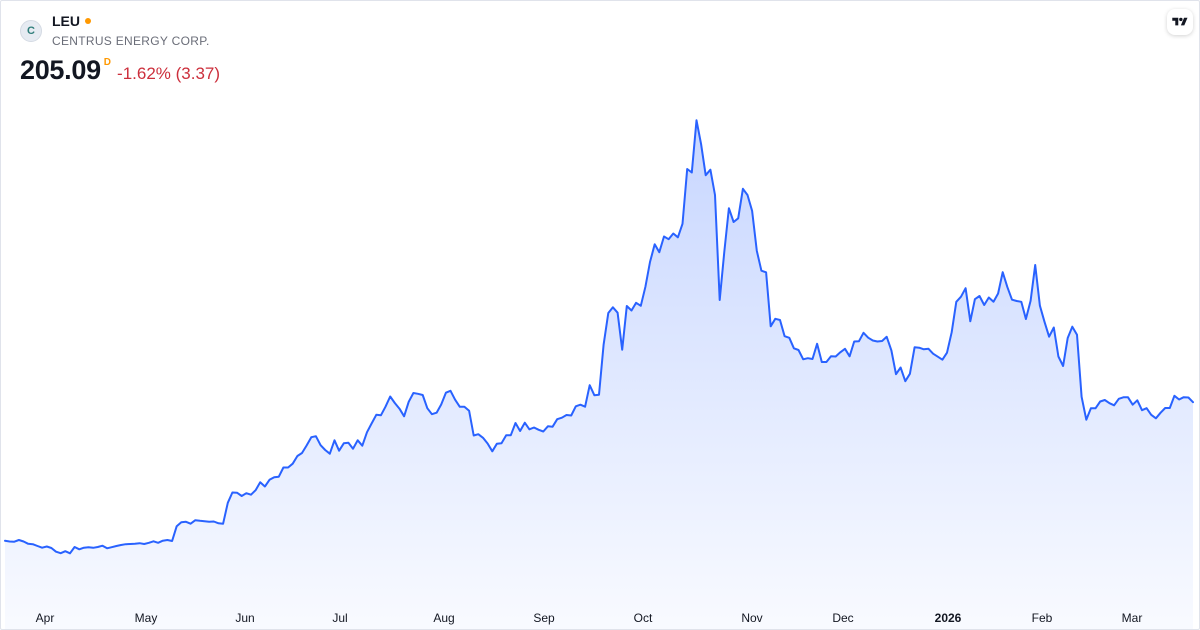 The height and width of the screenshot is (630, 1200). I want to click on ticker-row: LEU, so click(71, 22).